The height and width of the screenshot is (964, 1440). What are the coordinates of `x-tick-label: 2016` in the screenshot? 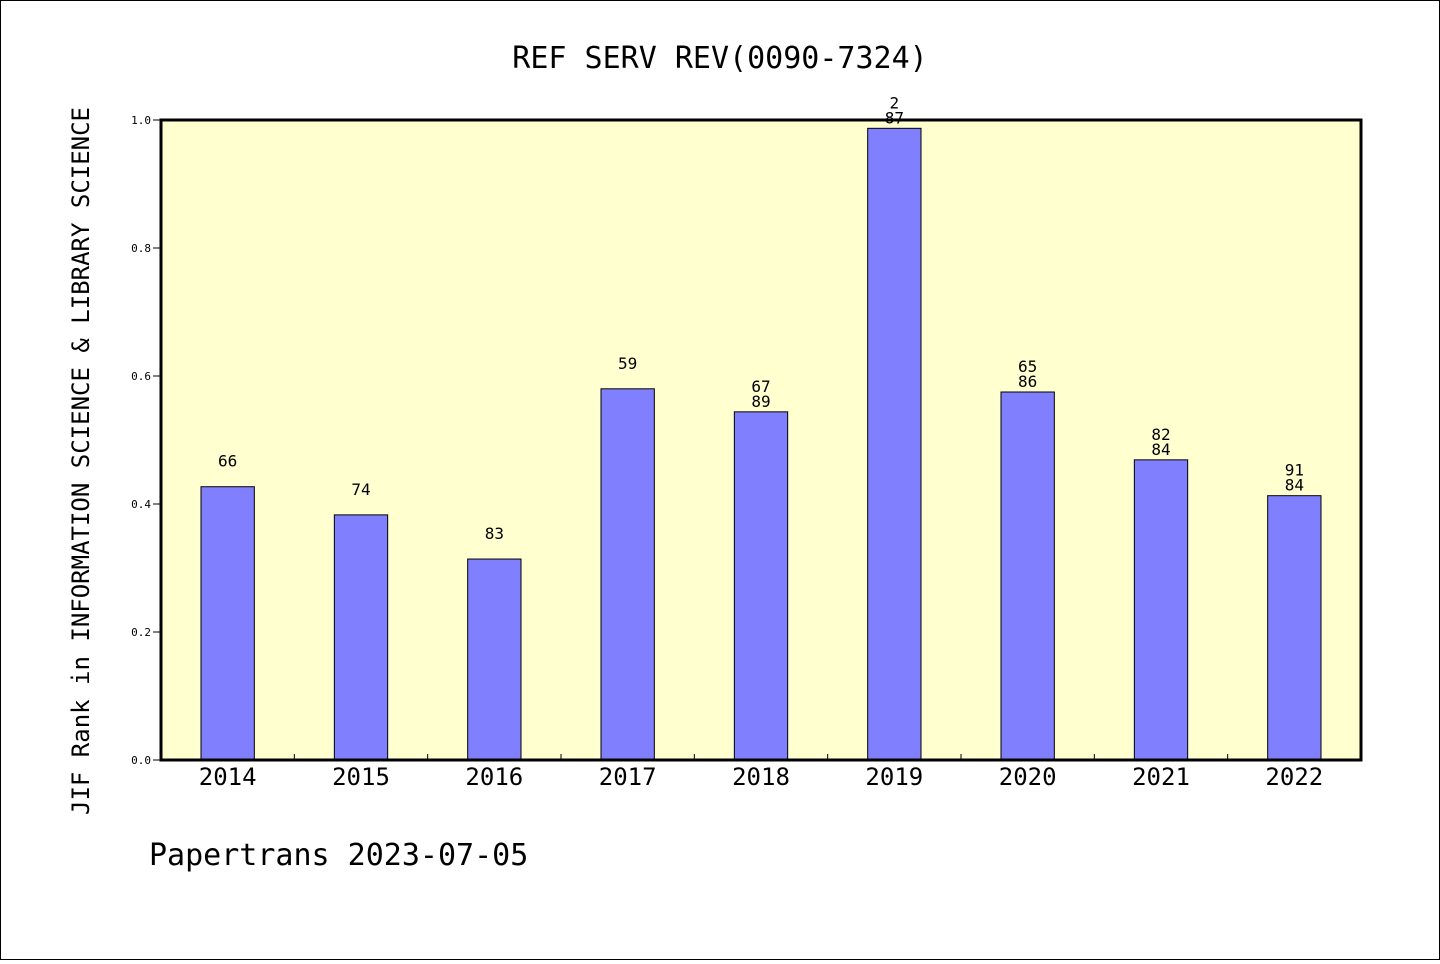 It's located at (494, 777).